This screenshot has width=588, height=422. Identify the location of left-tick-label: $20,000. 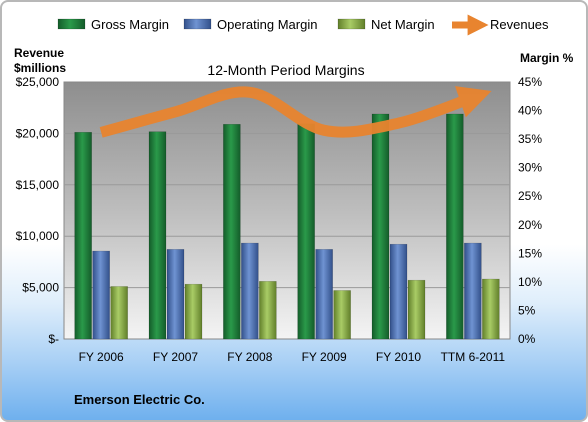
(38, 133).